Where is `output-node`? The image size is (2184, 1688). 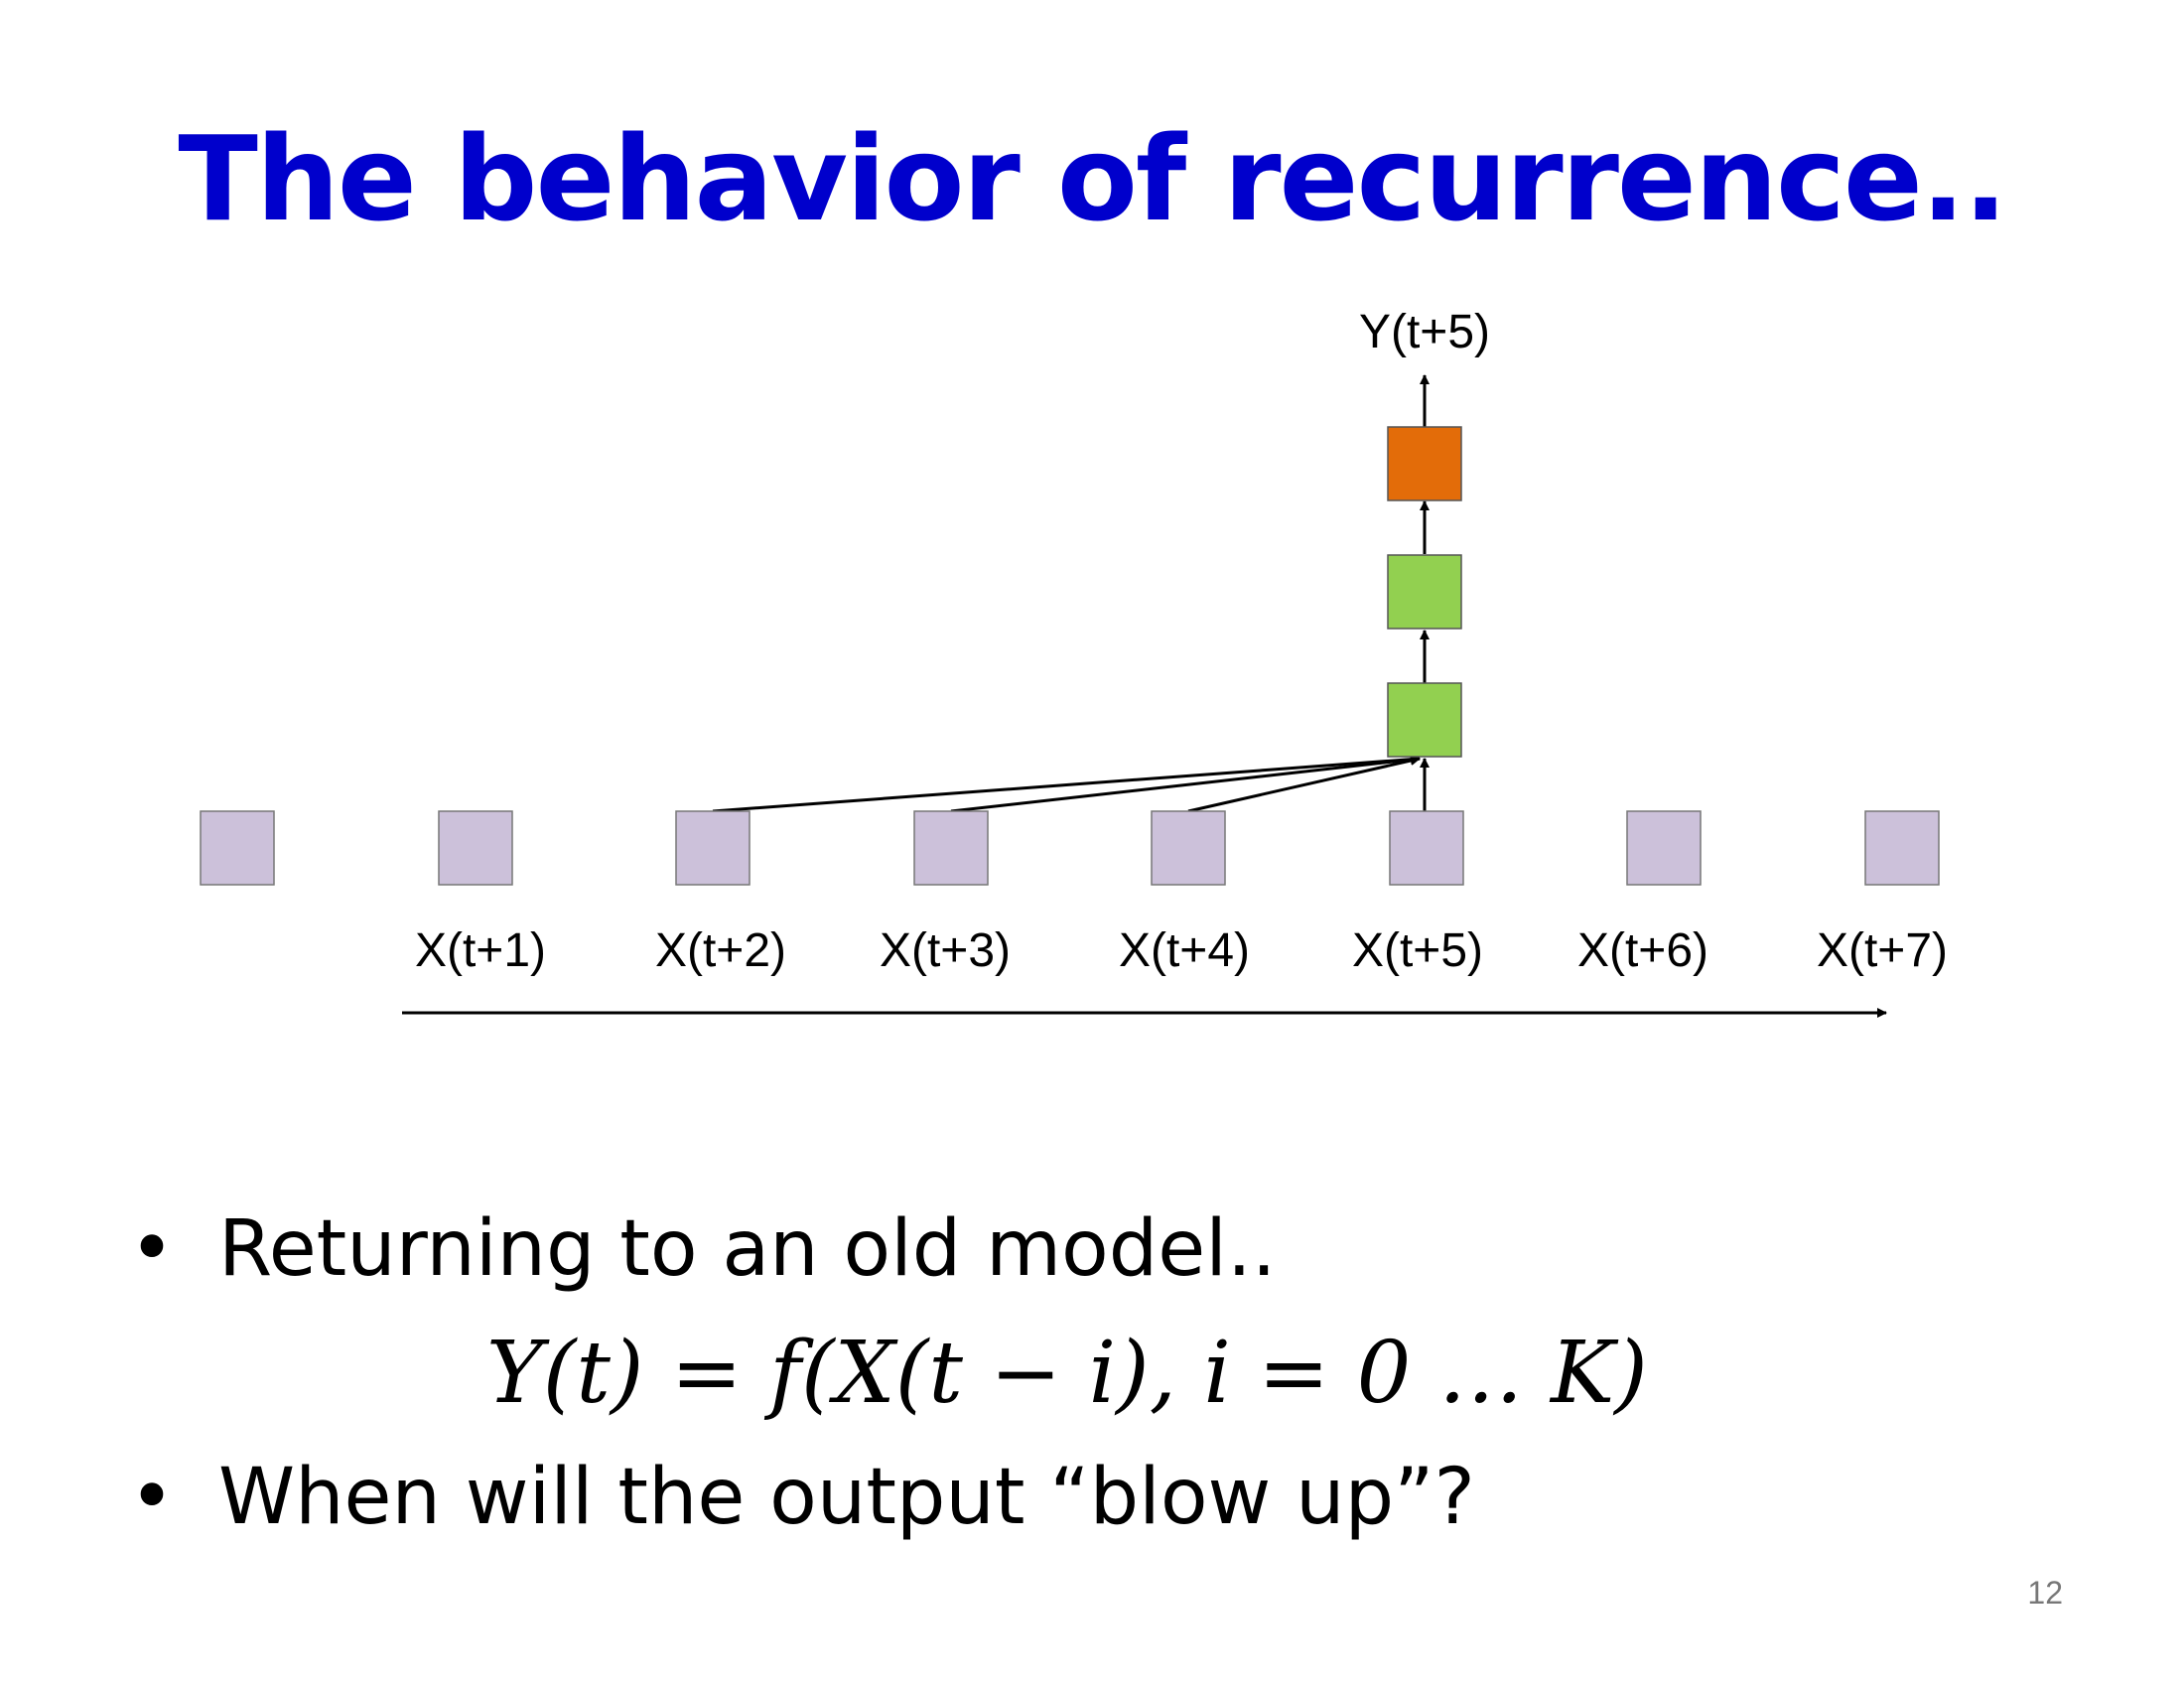
output-node is located at coordinates (1424, 463).